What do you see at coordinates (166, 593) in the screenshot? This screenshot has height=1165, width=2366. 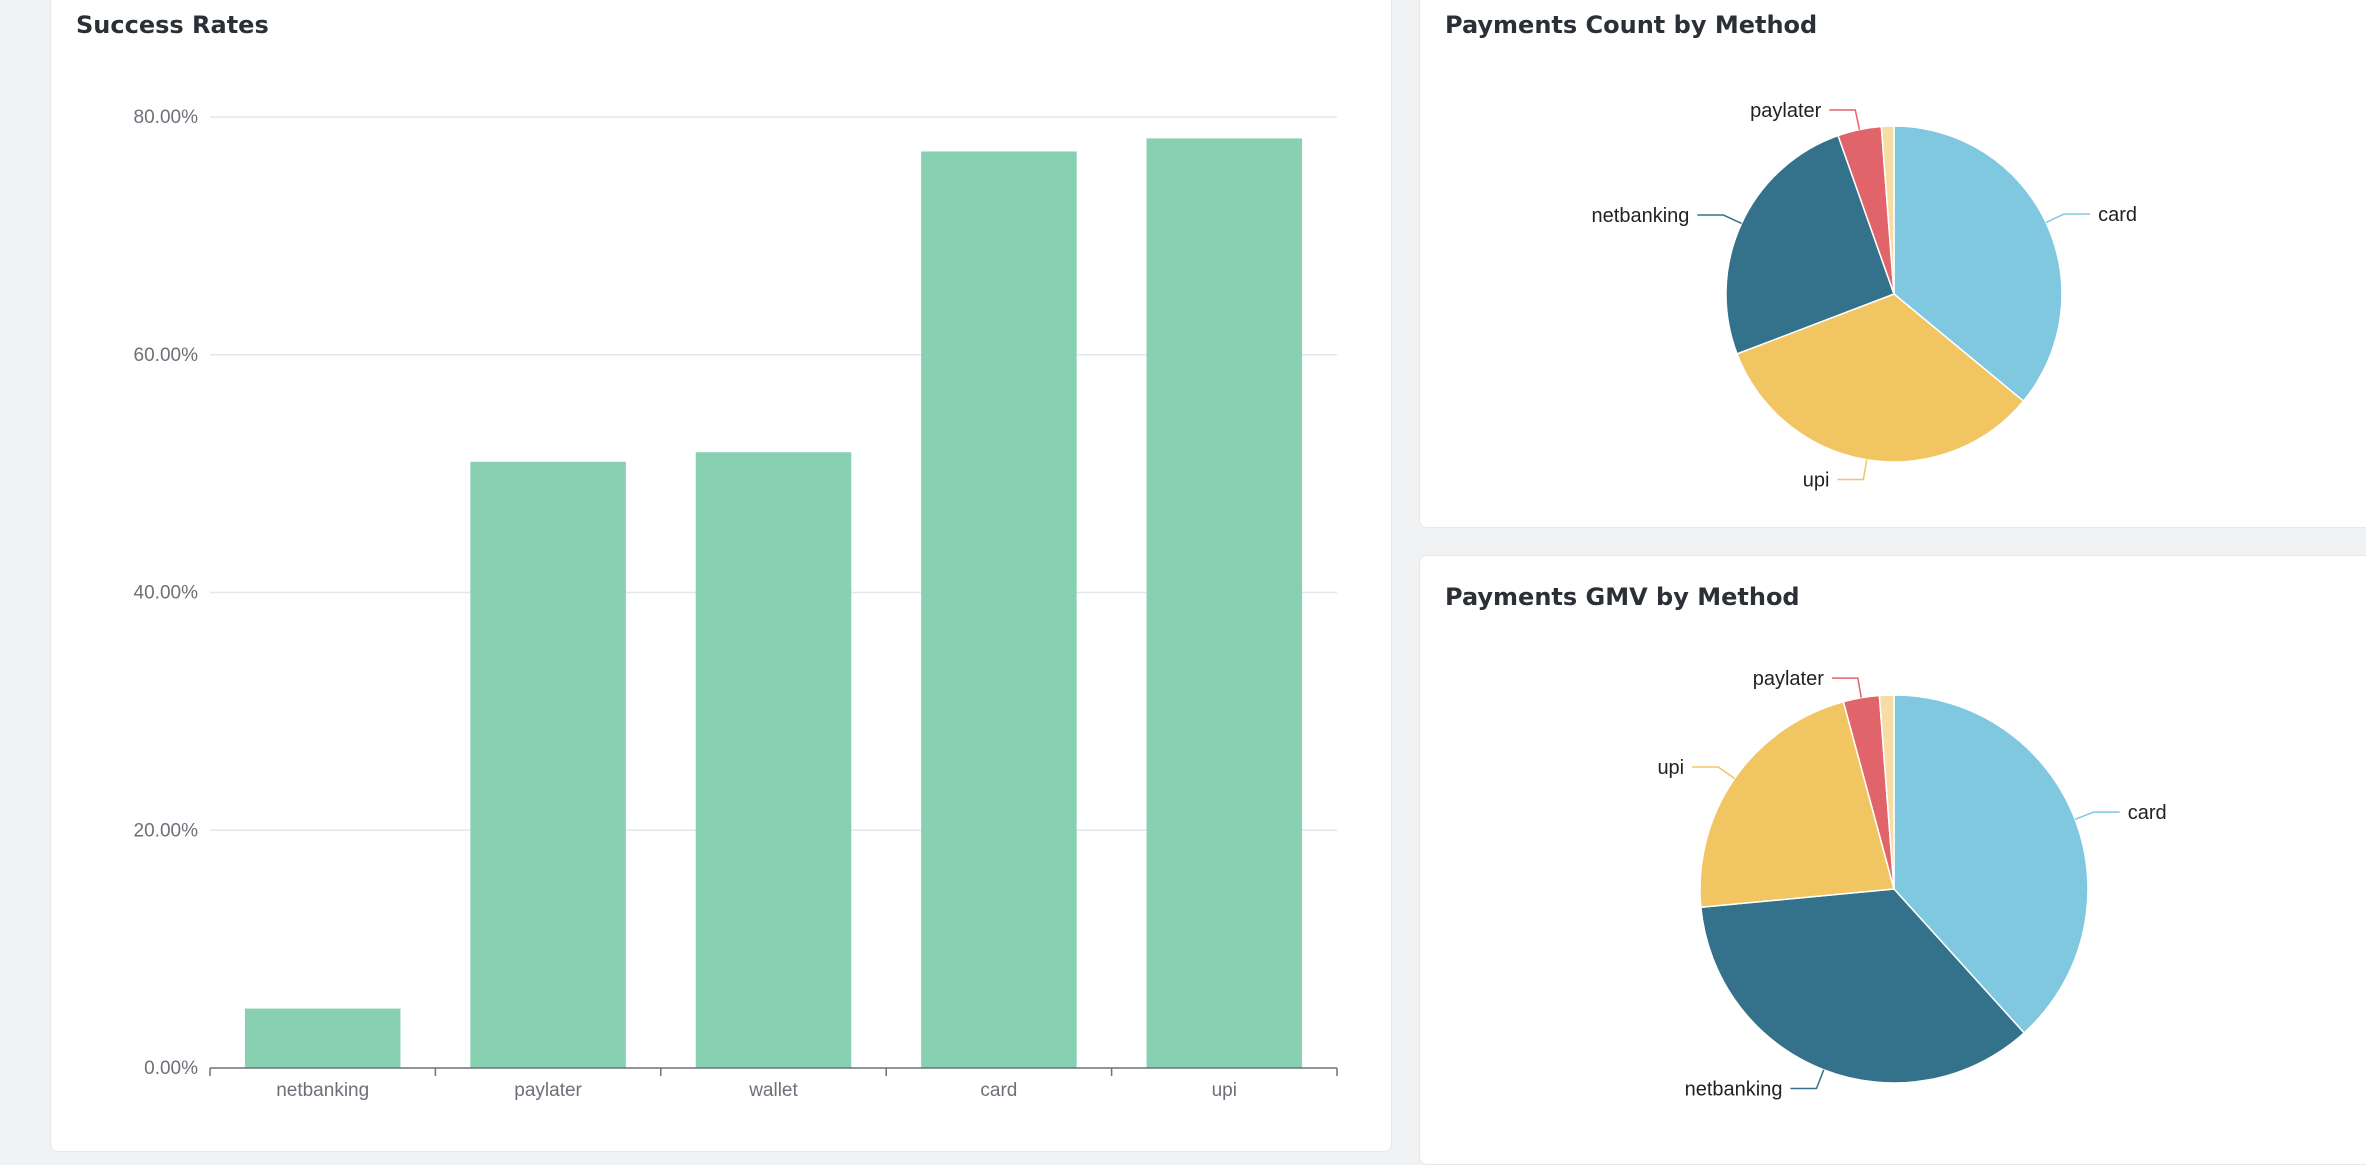 I see `y-tick-label: 40.00%` at bounding box center [166, 593].